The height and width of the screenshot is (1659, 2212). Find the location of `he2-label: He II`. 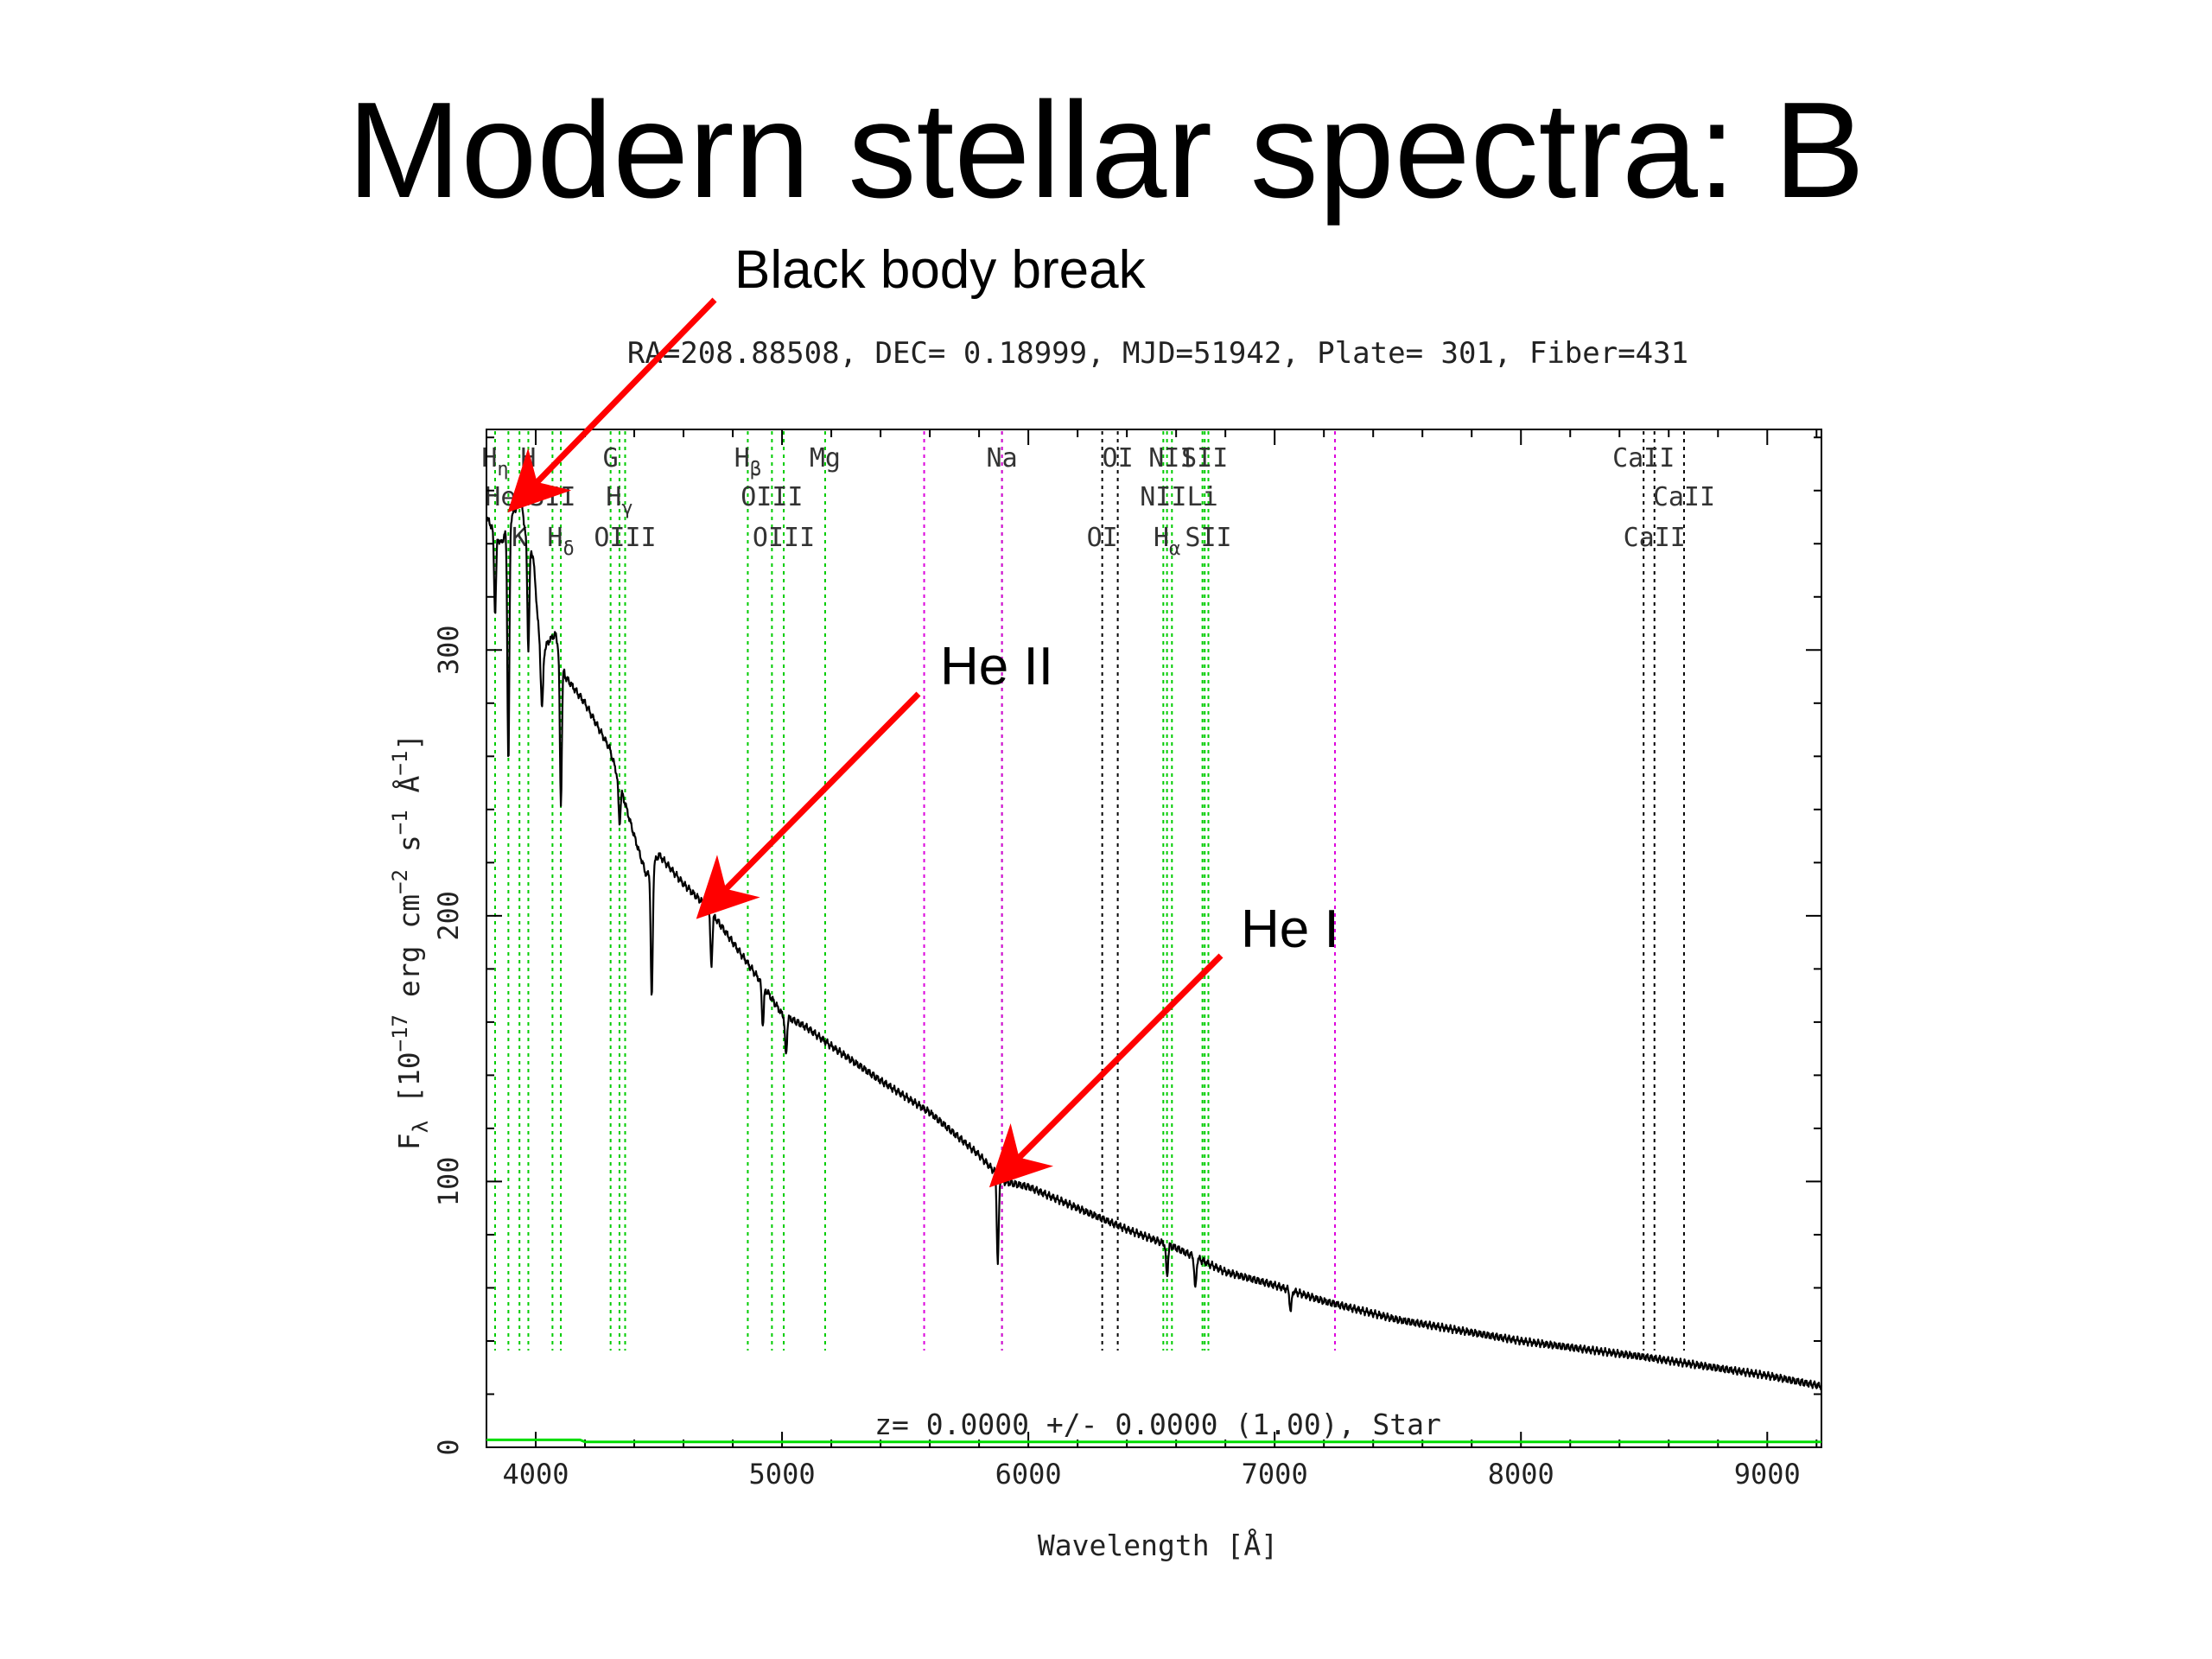

he2-label: He II is located at coordinates (996, 666).